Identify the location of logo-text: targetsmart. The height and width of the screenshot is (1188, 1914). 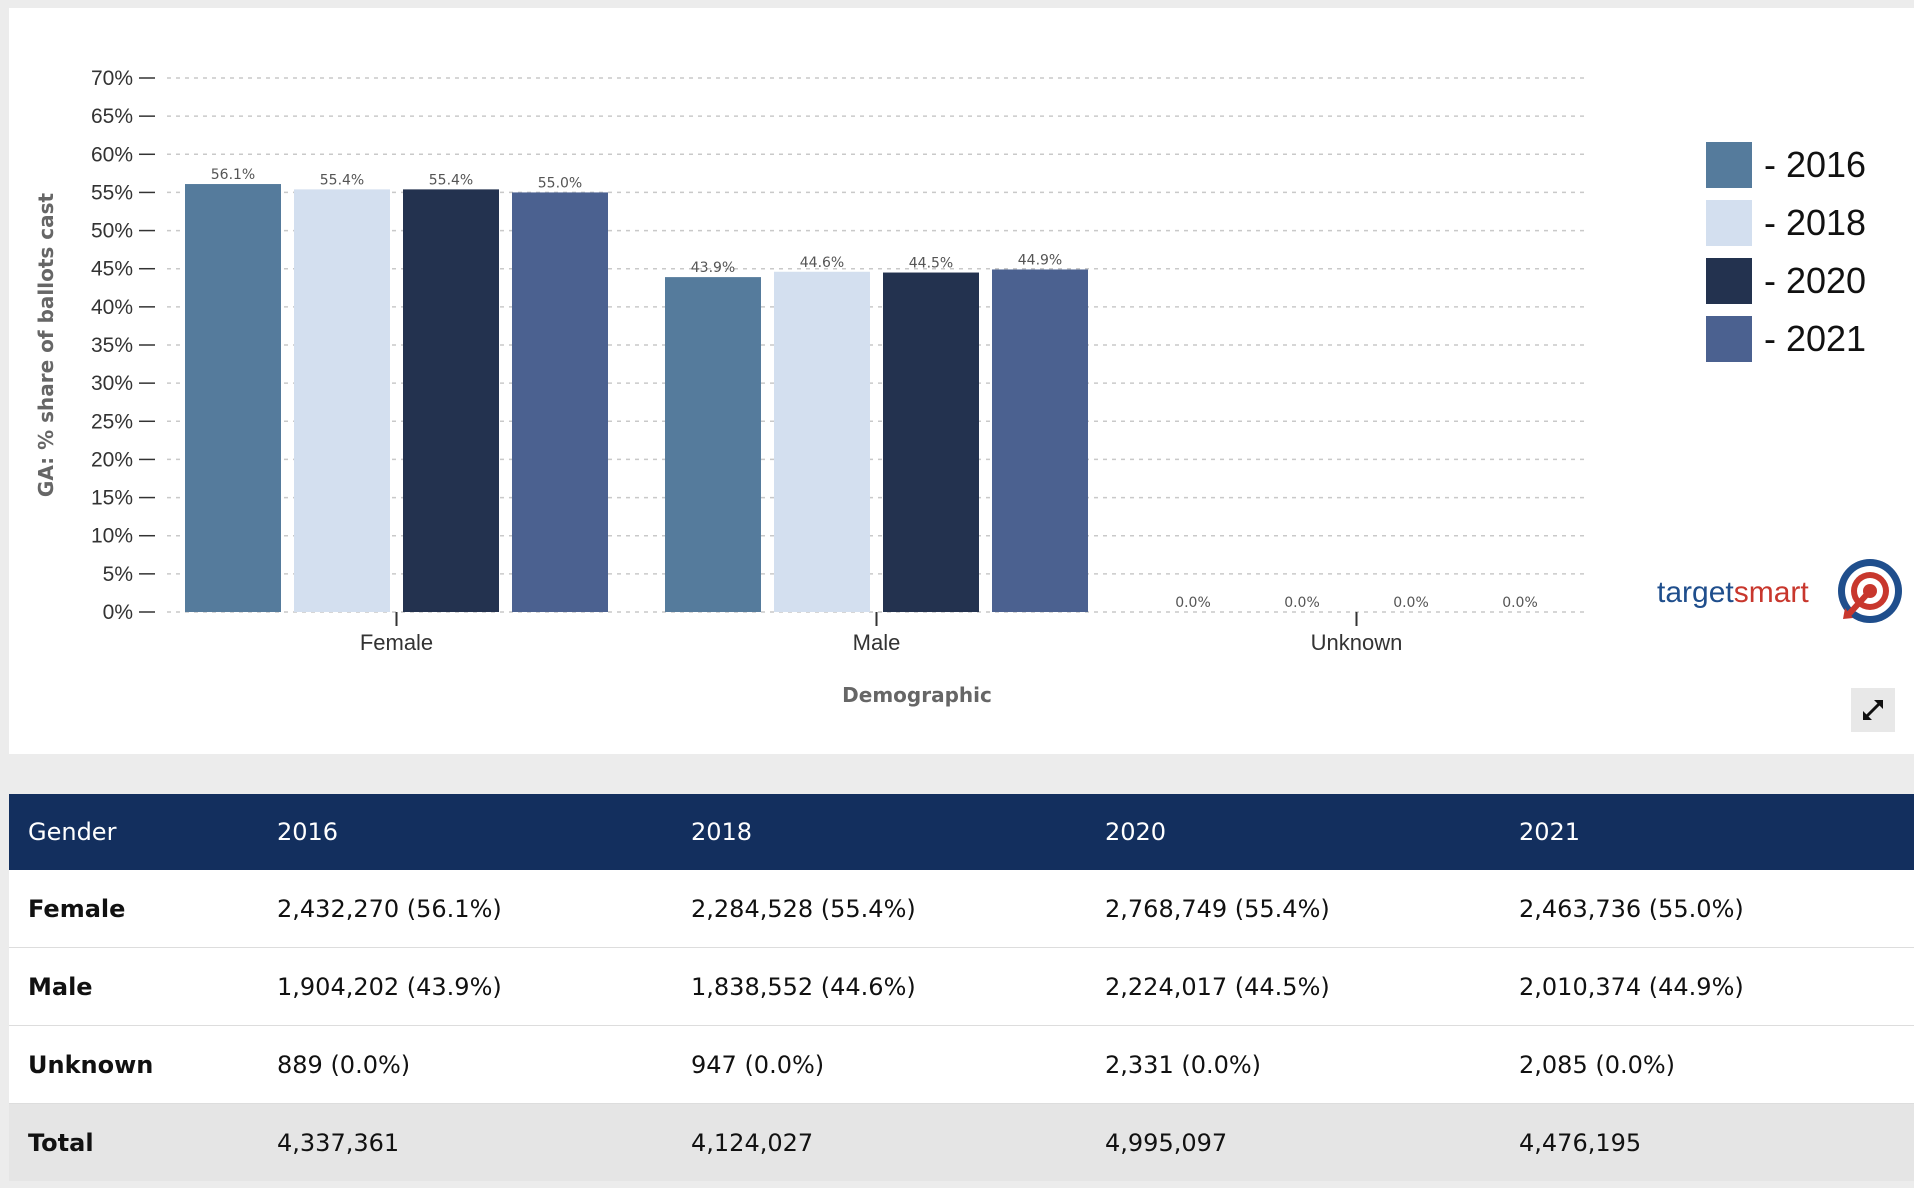
(1733, 593).